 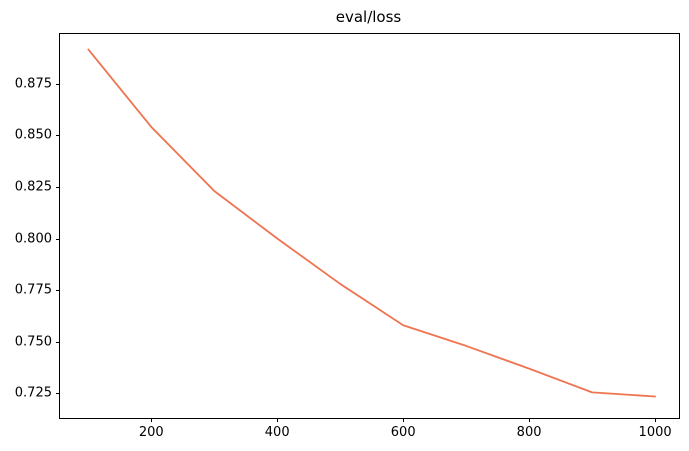 What do you see at coordinates (655, 432) in the screenshot?
I see `x-tick-label: 1000` at bounding box center [655, 432].